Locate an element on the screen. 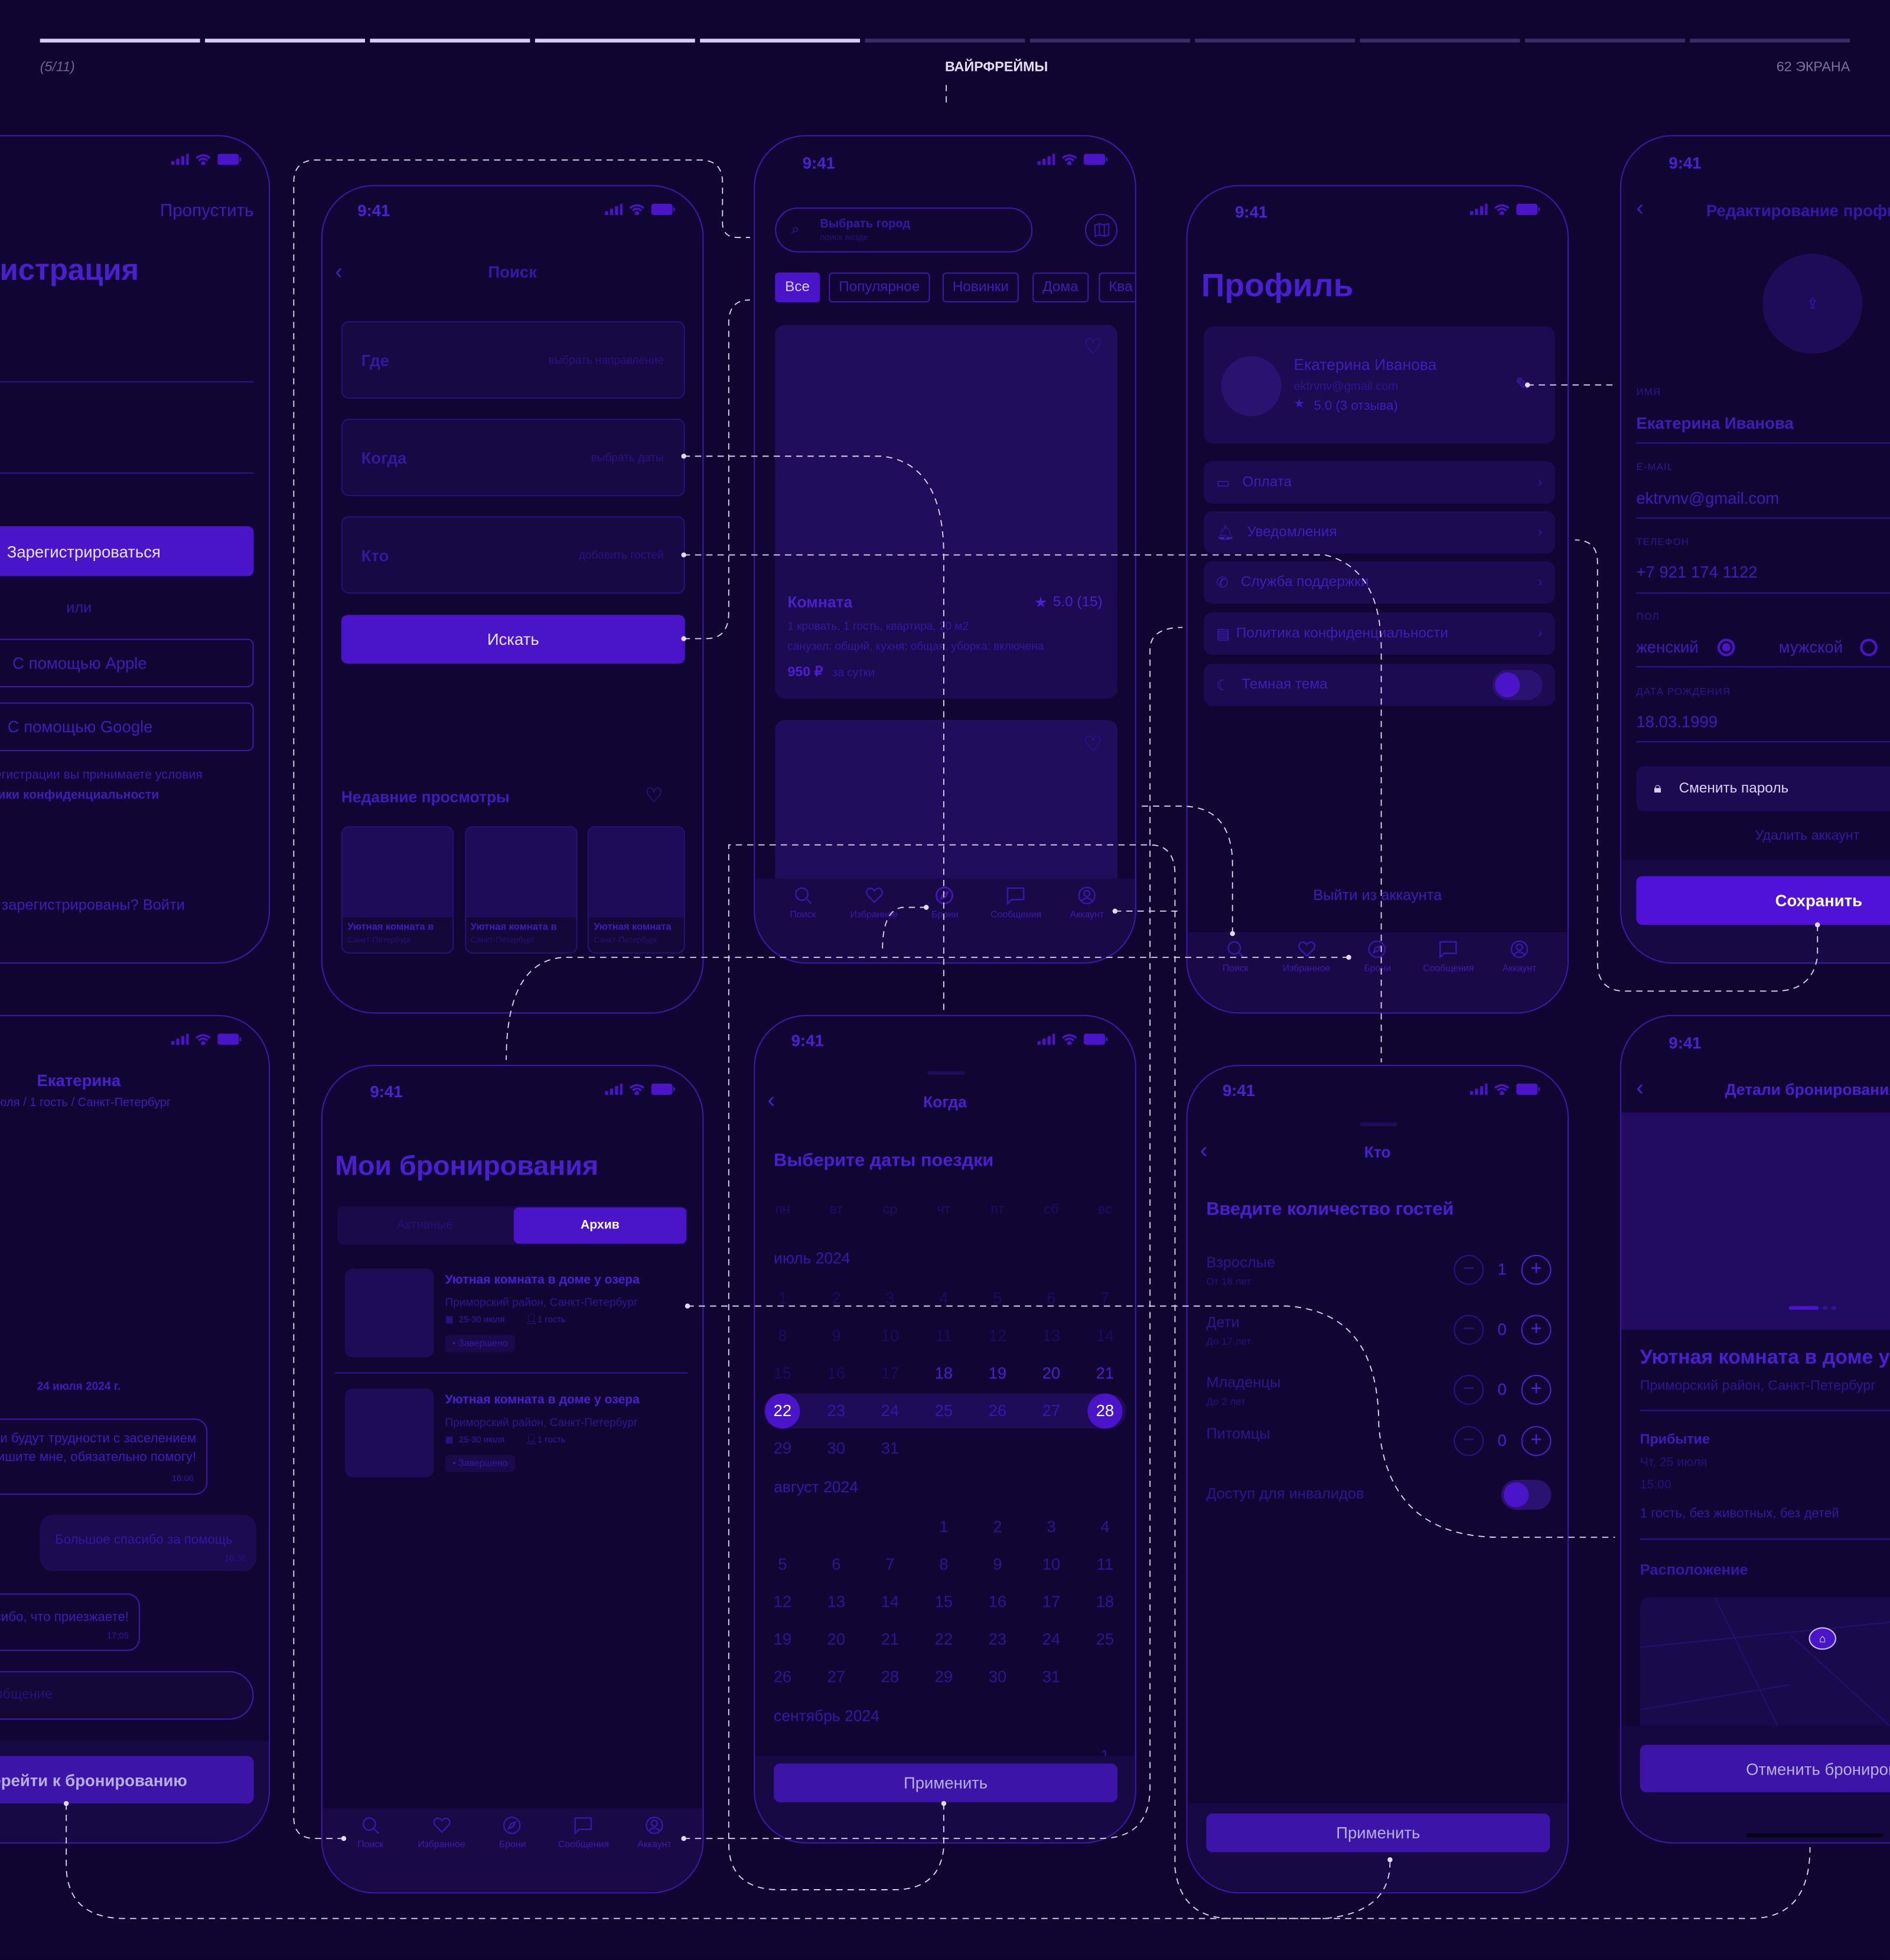 This screenshot has width=1890, height=1960. category-chip: Новинки is located at coordinates (980, 287).